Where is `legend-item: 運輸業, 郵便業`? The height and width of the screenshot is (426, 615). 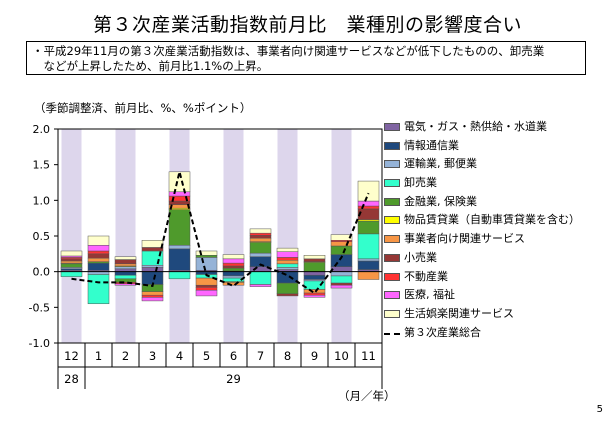
legend-item: 運輸業, 郵便業 is located at coordinates (495, 164).